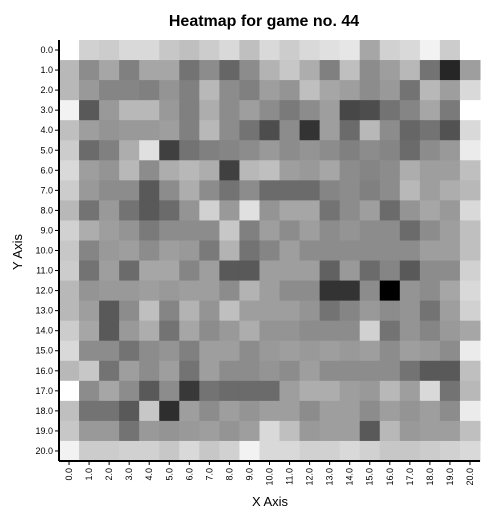  Describe the element at coordinates (270, 501) in the screenshot. I see `x-axis-label: X Axis` at that location.